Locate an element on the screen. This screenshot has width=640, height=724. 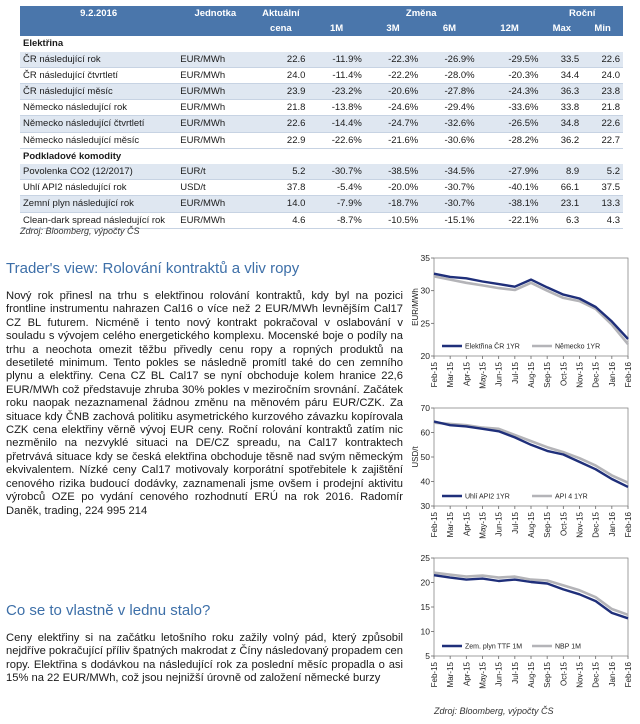
cell-min: 24.0 is located at coordinates (602, 76).